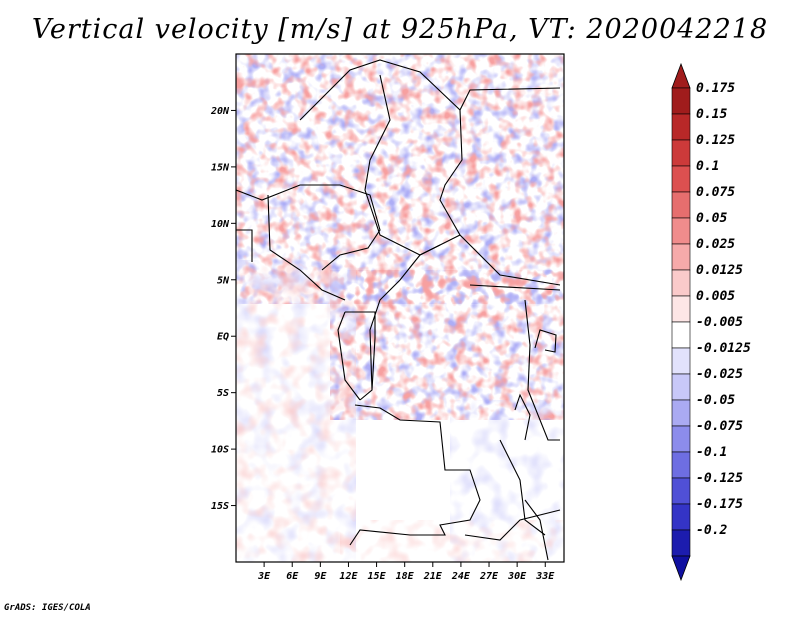 This screenshot has height=618, width=800. I want to click on lon-tick-label: 9E, so click(320, 576).